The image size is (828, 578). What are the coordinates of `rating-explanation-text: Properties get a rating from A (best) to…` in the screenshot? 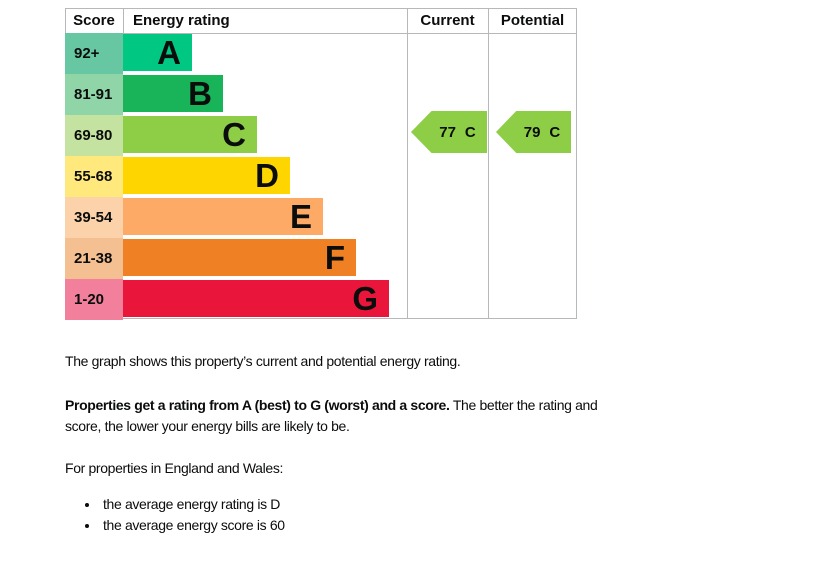 It's located at (339, 416).